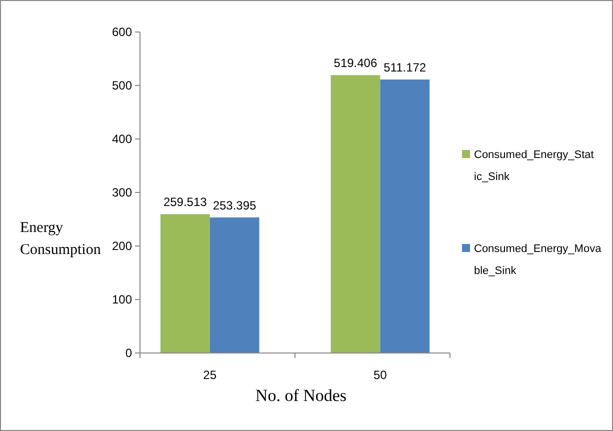 This screenshot has width=613, height=431. Describe the element at coordinates (185, 202) in the screenshot. I see `data-label: 259.513` at that location.